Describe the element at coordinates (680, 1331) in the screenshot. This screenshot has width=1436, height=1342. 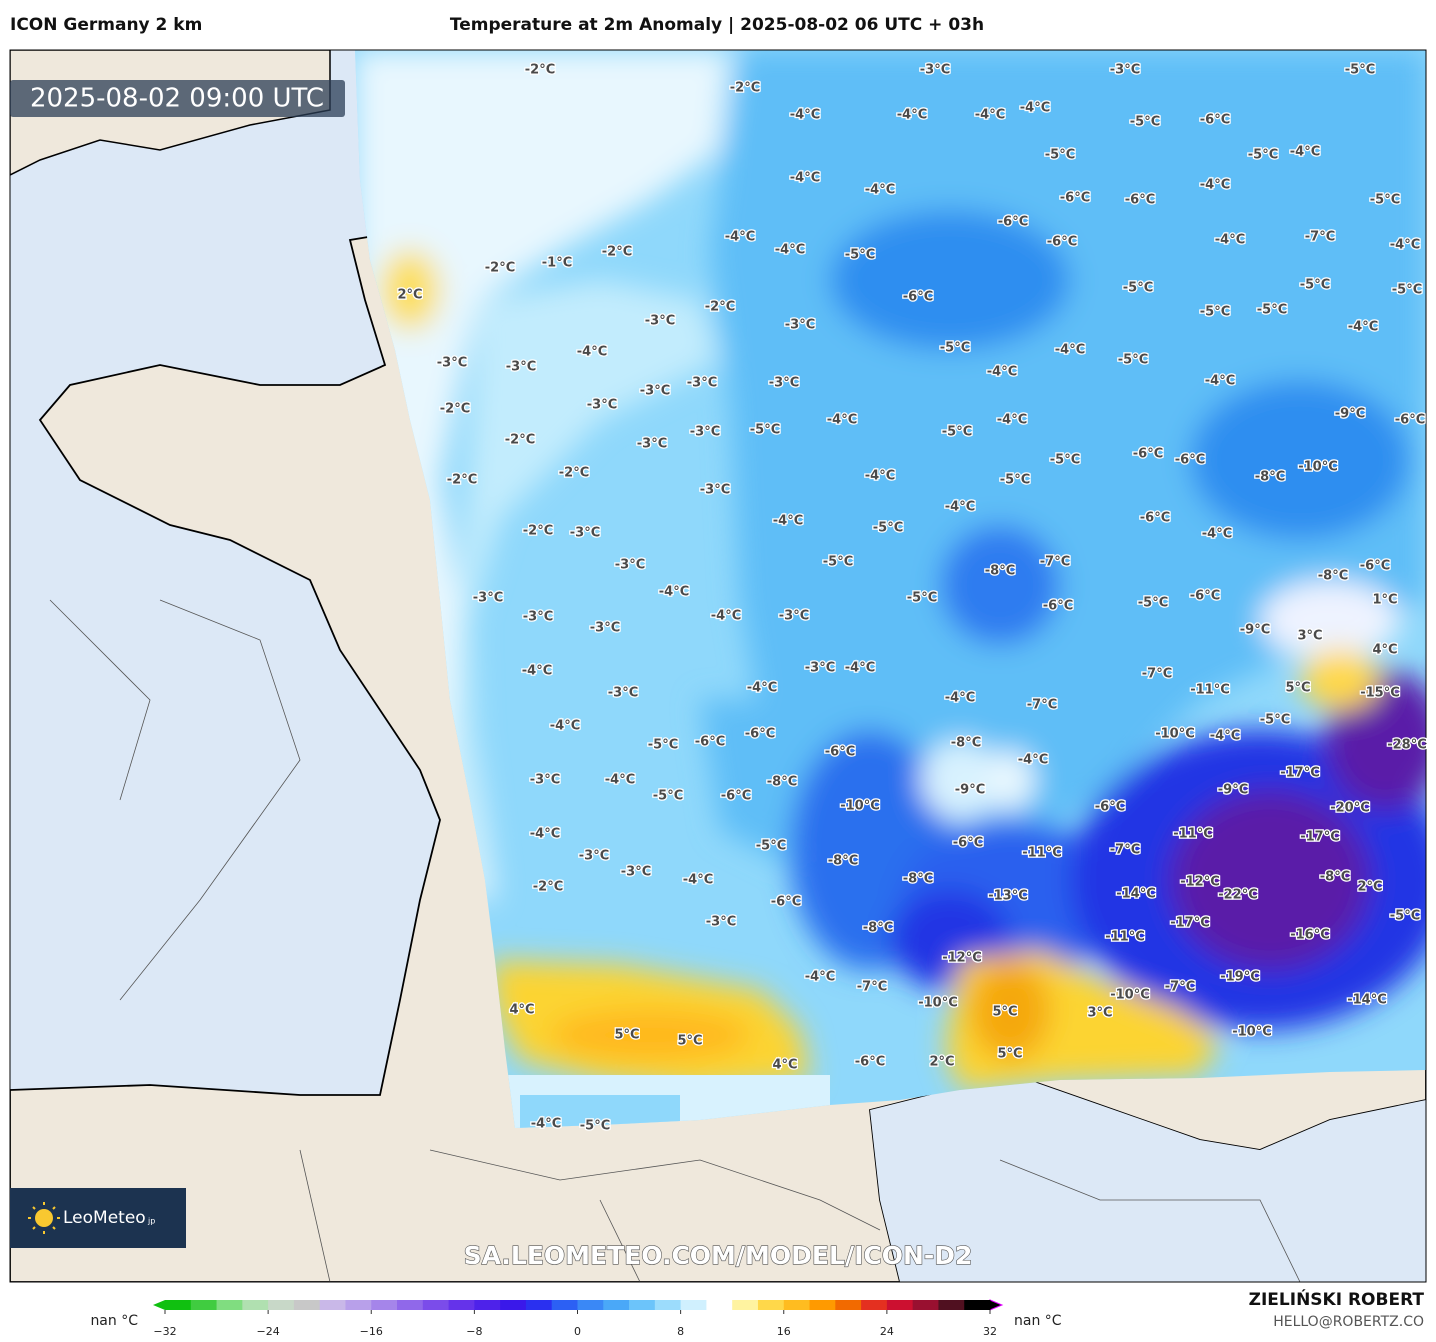
I see `colorbar-tick-label: 8` at that location.